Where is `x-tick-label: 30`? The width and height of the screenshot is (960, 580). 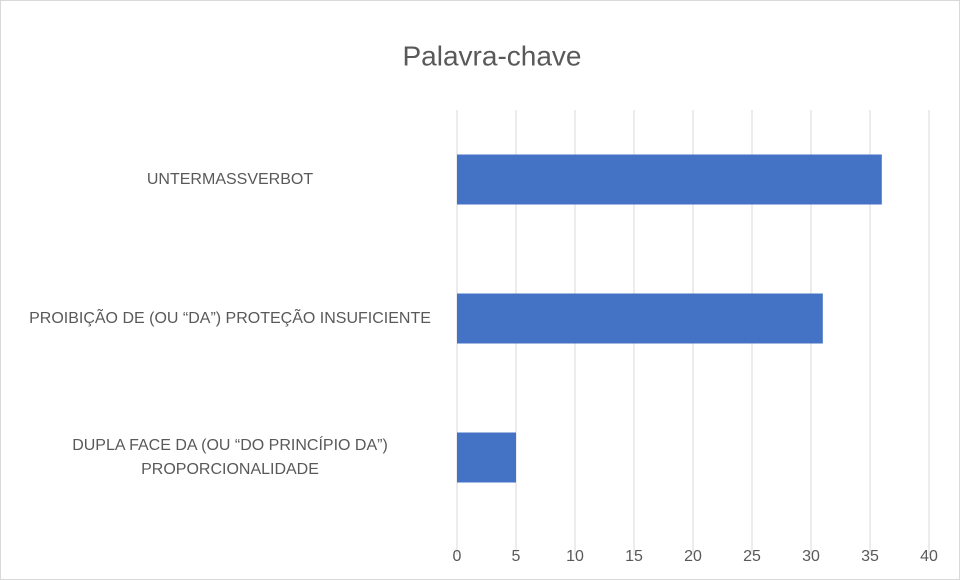
x-tick-label: 30 is located at coordinates (811, 556).